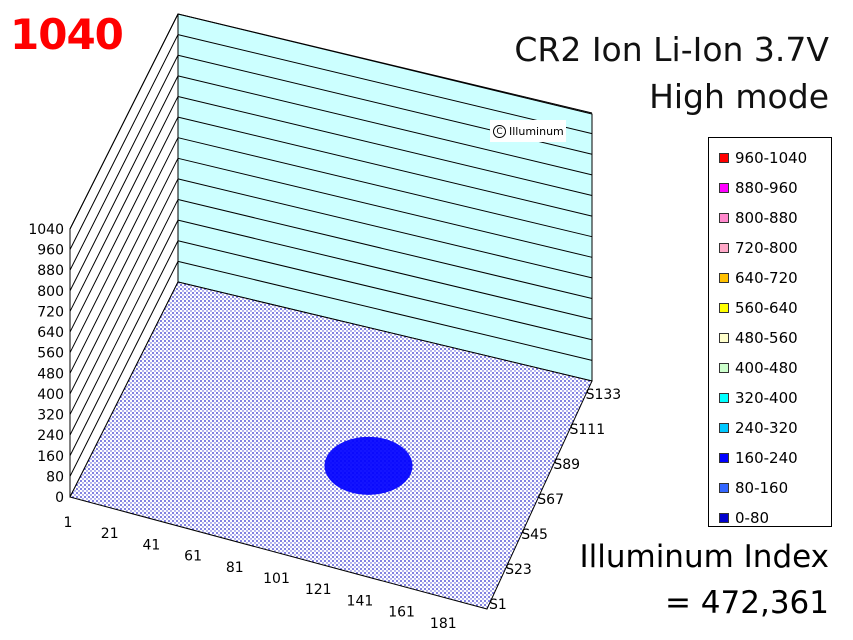  I want to click on z-tick-label: 800, so click(50, 292).